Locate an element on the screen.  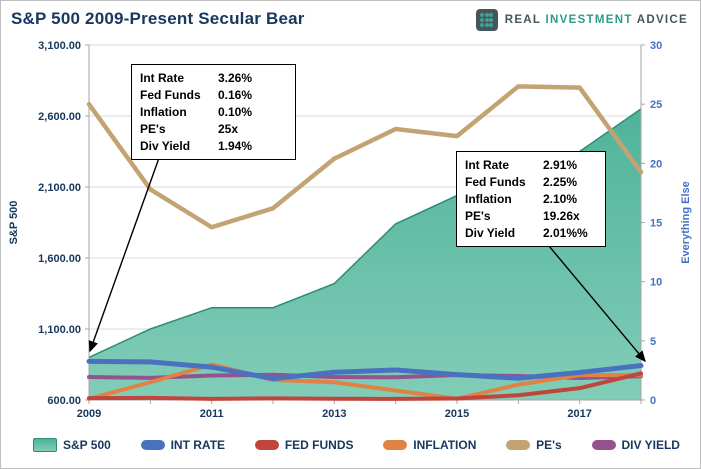
left-axis-tick-label: 2,600.00 is located at coordinates (59, 117).